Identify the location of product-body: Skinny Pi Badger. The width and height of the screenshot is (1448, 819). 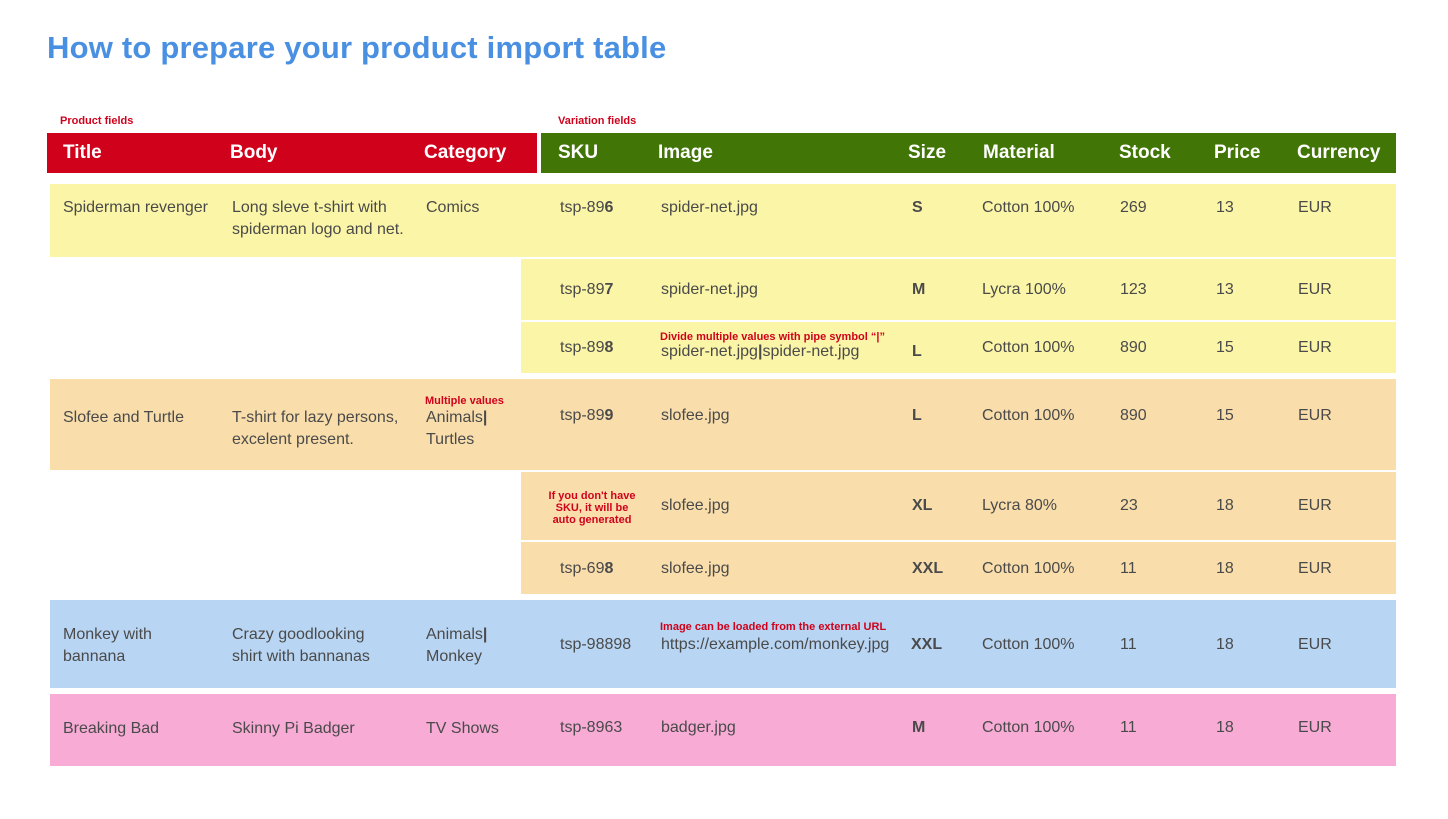
(293, 728).